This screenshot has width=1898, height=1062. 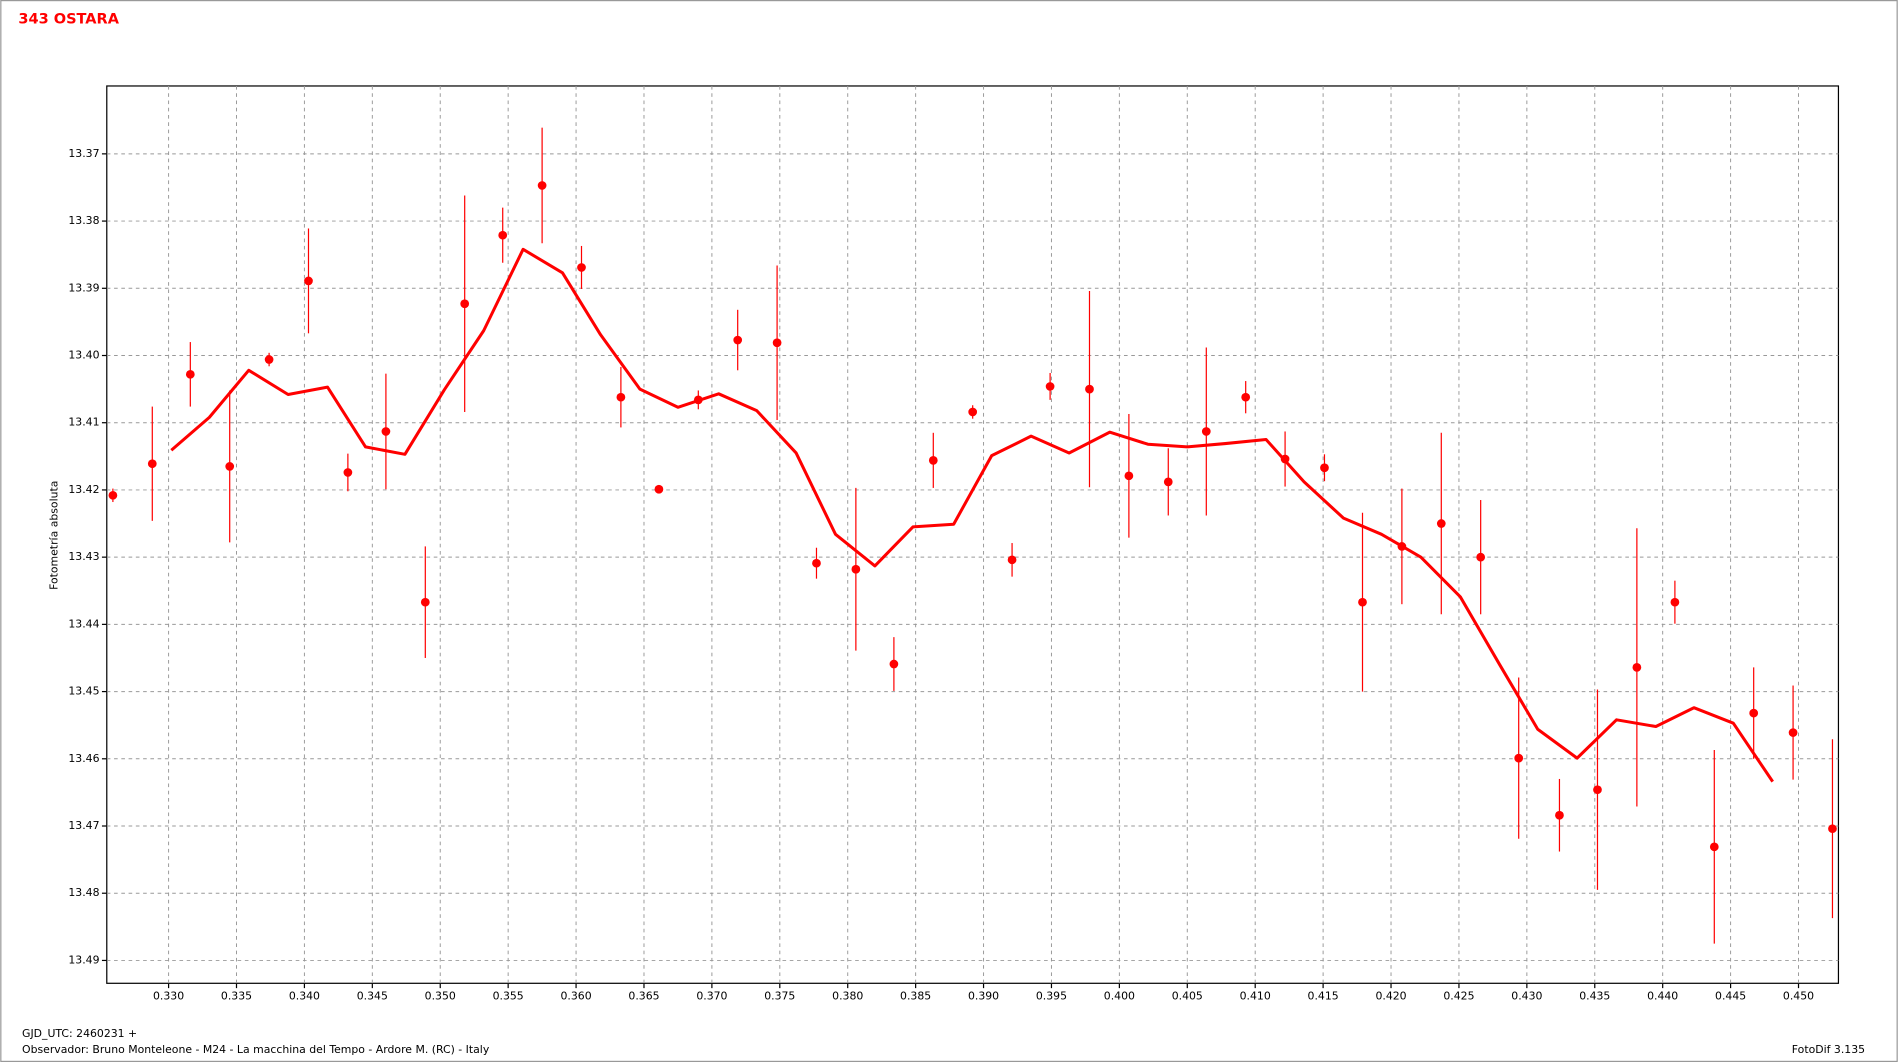 I want to click on x-tick-label: 0.395, so click(x=1051, y=996).